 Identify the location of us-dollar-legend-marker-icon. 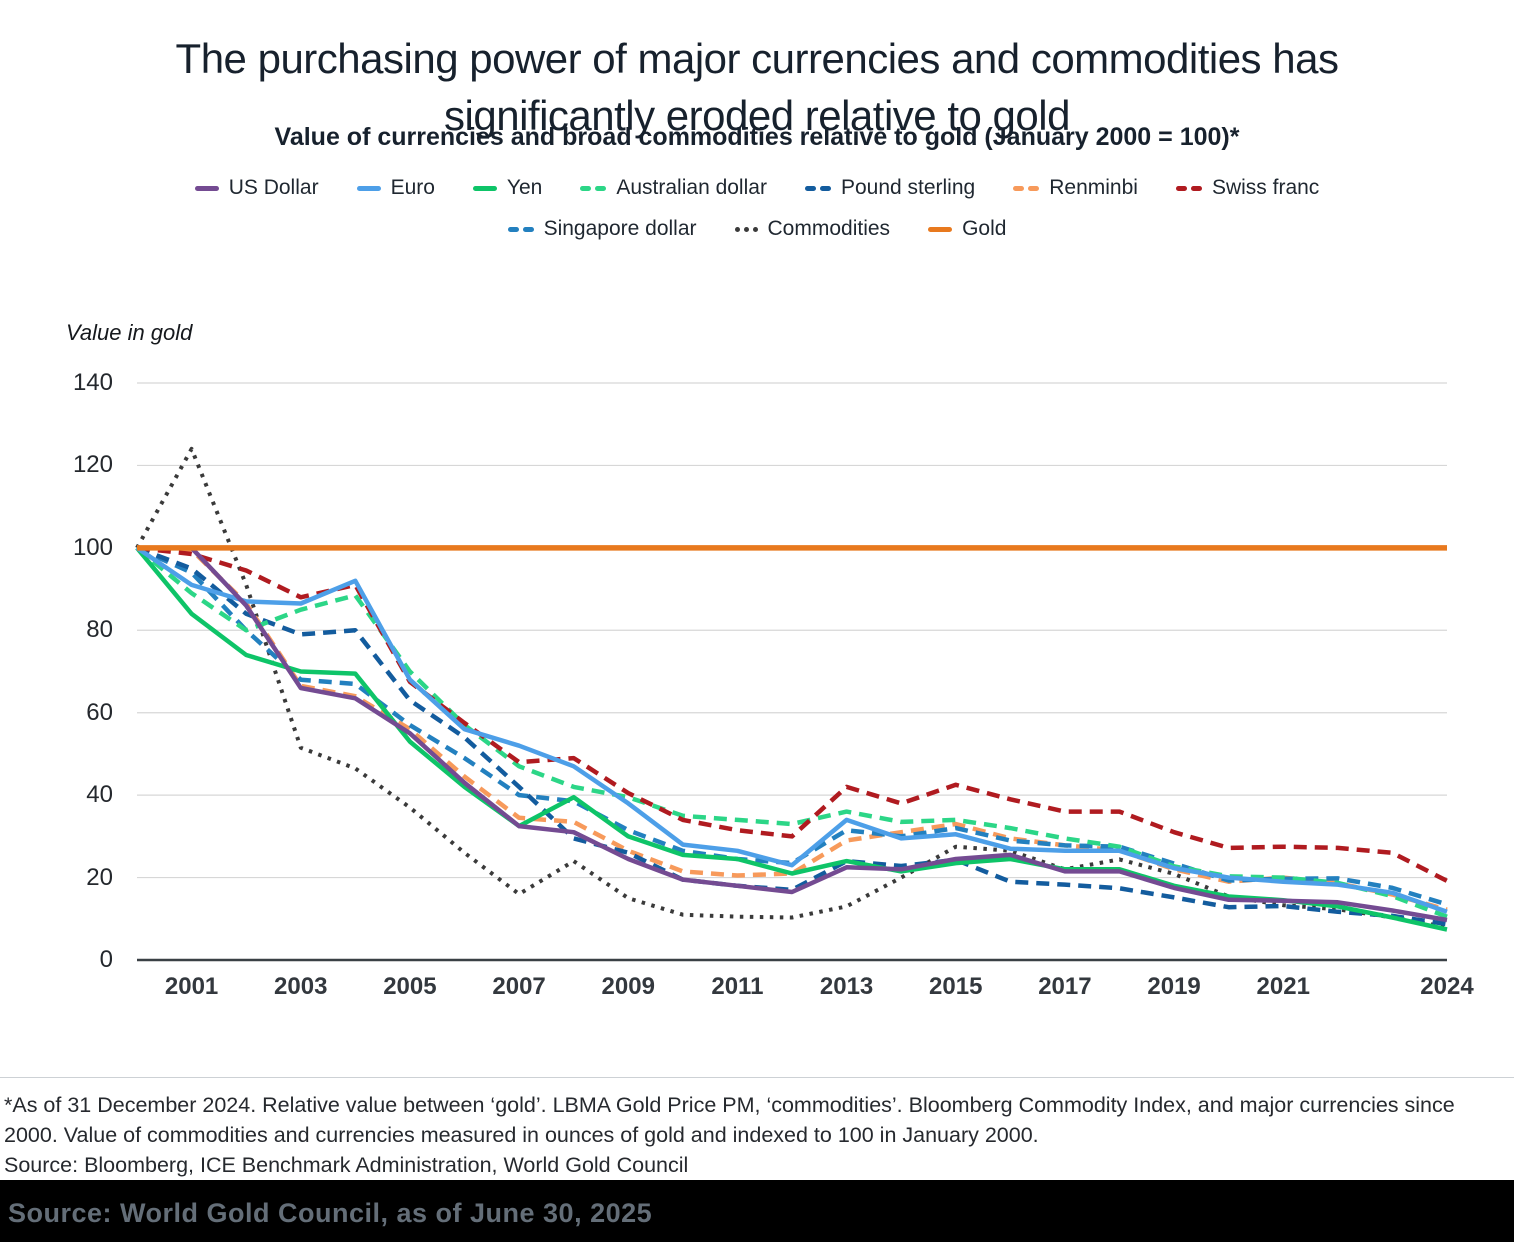
(206, 188).